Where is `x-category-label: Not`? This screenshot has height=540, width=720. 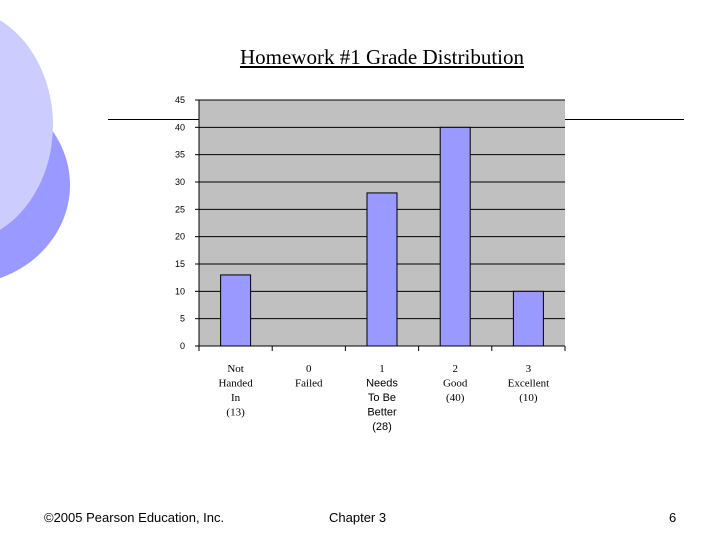
x-category-label: Not is located at coordinates (235, 369).